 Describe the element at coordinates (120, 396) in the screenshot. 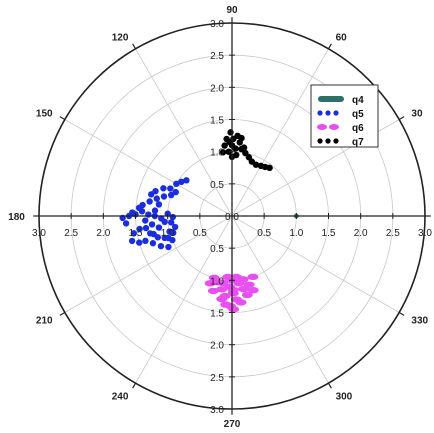

I see `angle-label-240: 240` at that location.